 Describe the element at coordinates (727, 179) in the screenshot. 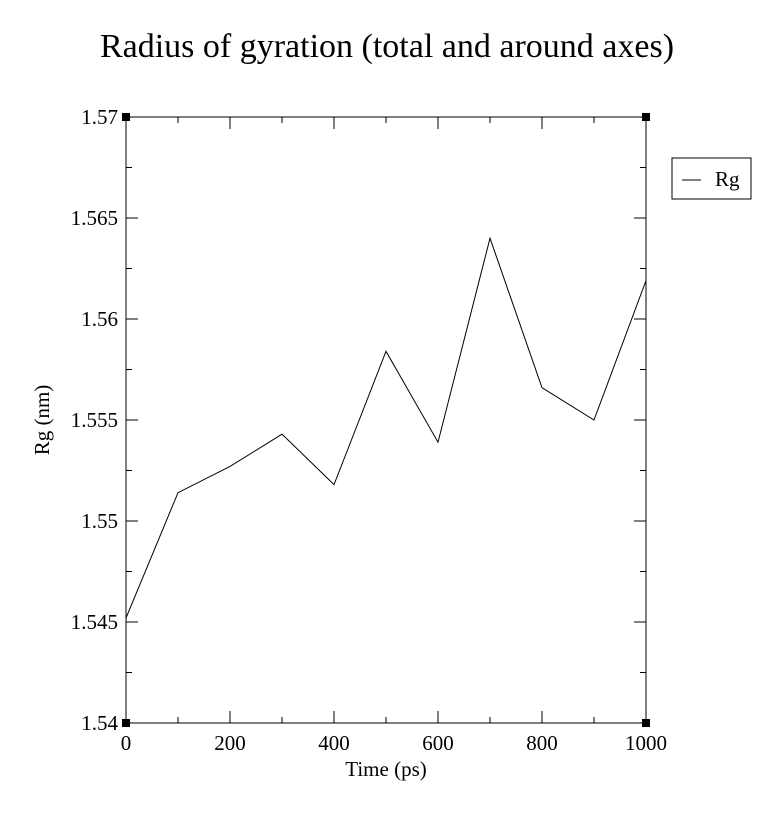

I see `legend-label-rg: Rg` at that location.